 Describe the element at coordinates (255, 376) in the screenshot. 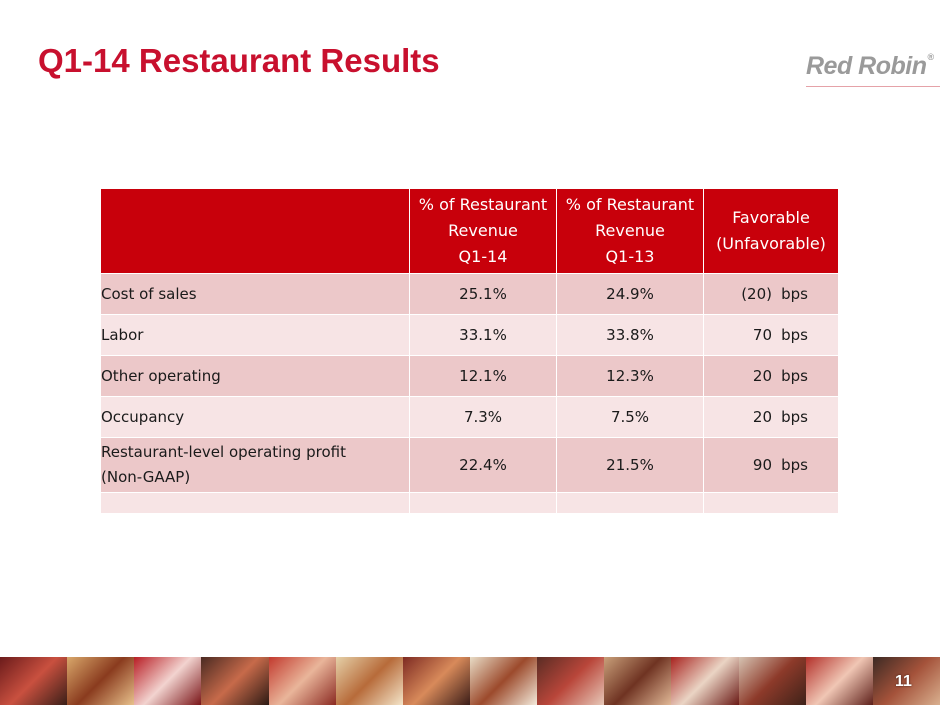

I see `row-label: Other operating` at that location.